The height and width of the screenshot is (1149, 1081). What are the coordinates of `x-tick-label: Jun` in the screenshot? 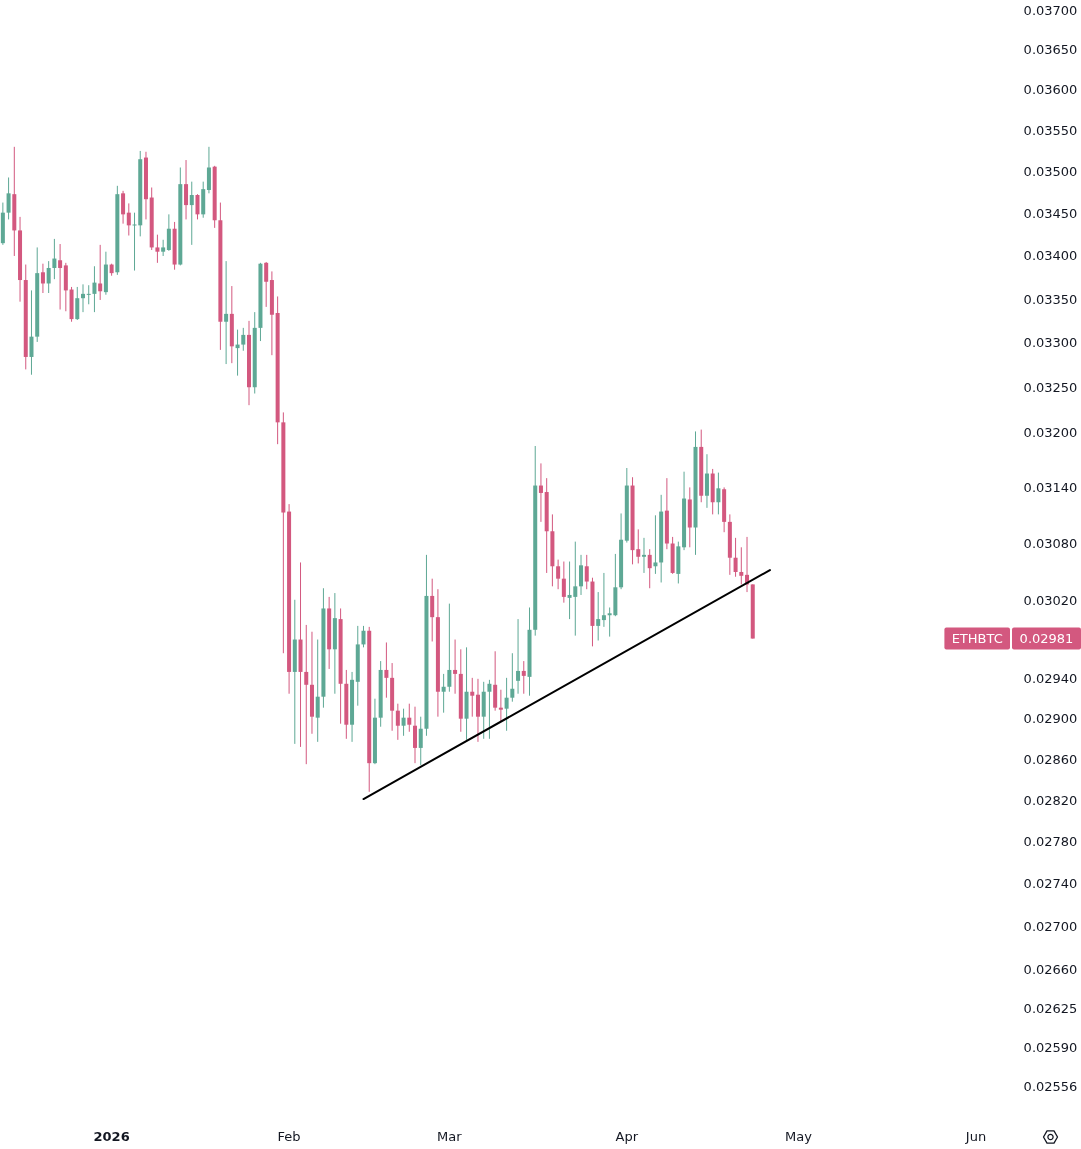 It's located at (975, 1136).